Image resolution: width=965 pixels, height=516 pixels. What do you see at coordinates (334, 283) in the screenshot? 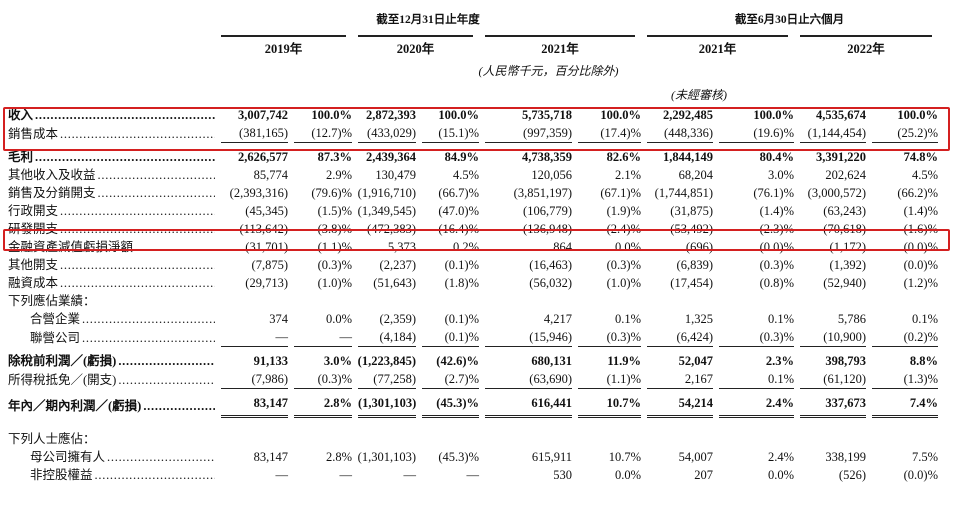
I see `value: (1.0)%` at bounding box center [334, 283].